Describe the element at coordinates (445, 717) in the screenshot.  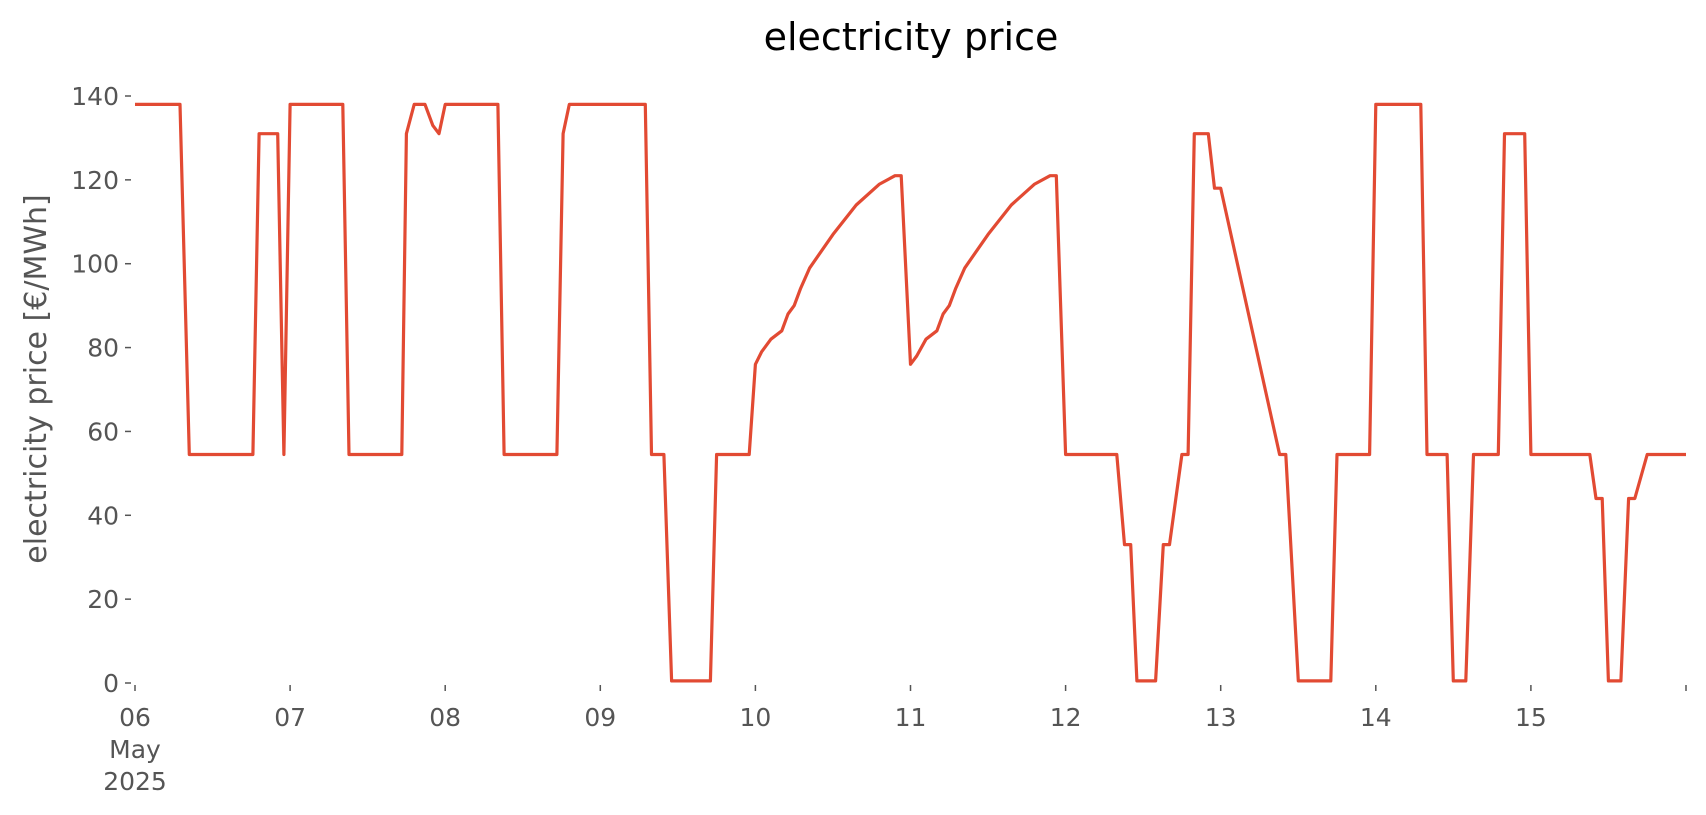
I see `x-tick-label: 08` at that location.